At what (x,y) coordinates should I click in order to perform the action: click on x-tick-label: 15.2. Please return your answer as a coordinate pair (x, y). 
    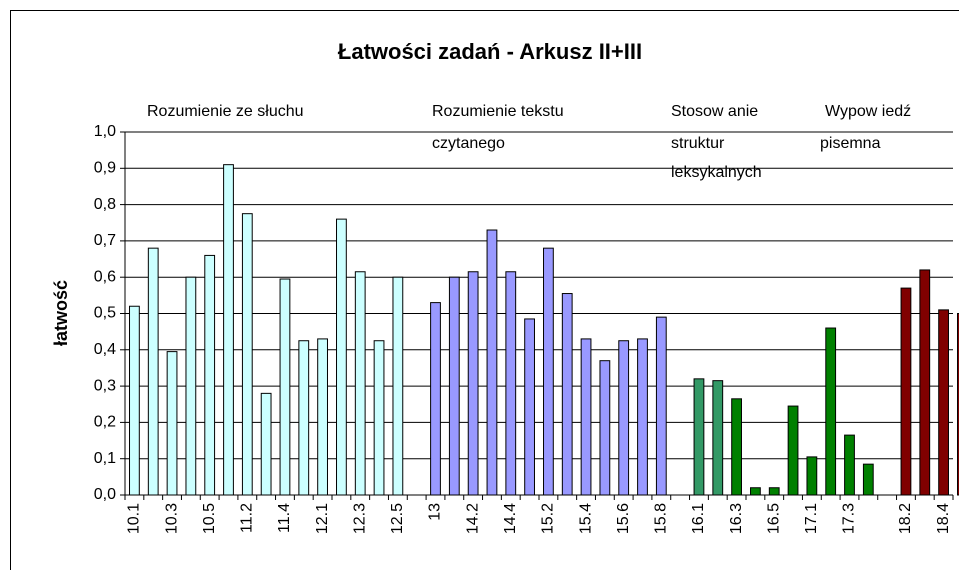
    Looking at the image, I should click on (548, 518).